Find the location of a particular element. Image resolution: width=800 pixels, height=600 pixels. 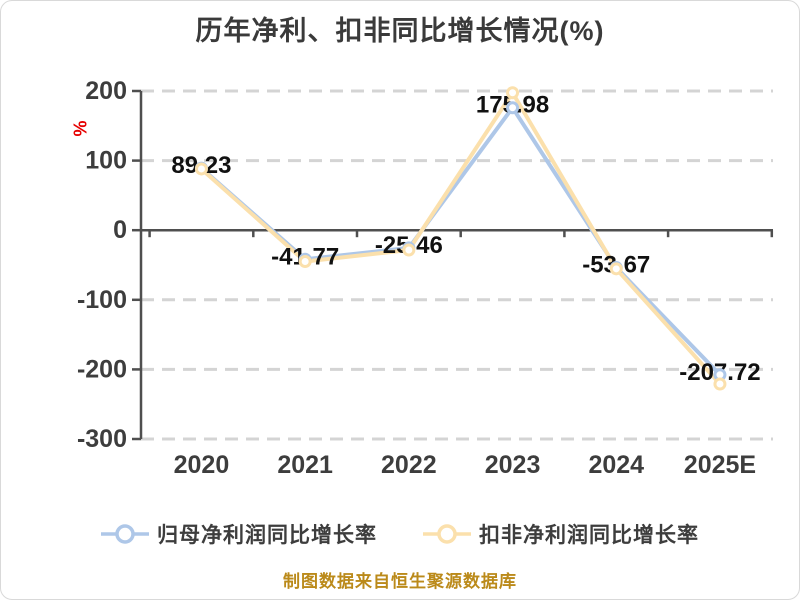

y-axis-tick-label: -100 is located at coordinates (102, 300).